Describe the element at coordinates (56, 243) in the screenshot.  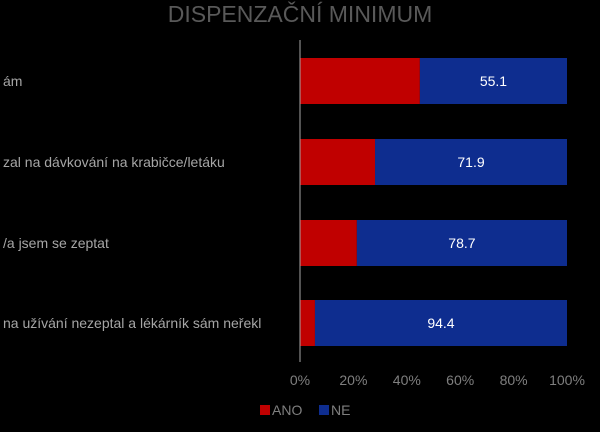
I see `category-label-2: /a jsem se zeptat` at that location.